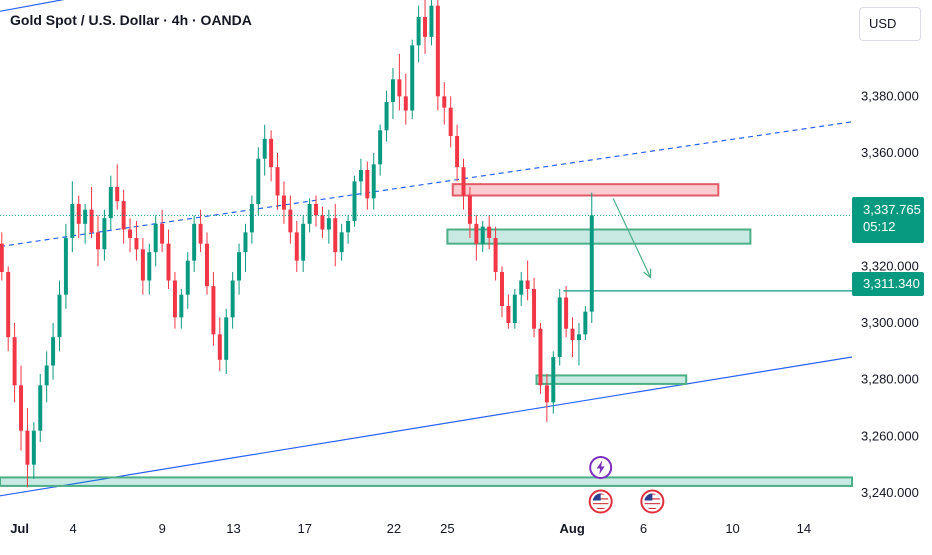 This screenshot has height=555, width=932. What do you see at coordinates (572, 528) in the screenshot?
I see `x-tick-label: Aug` at bounding box center [572, 528].